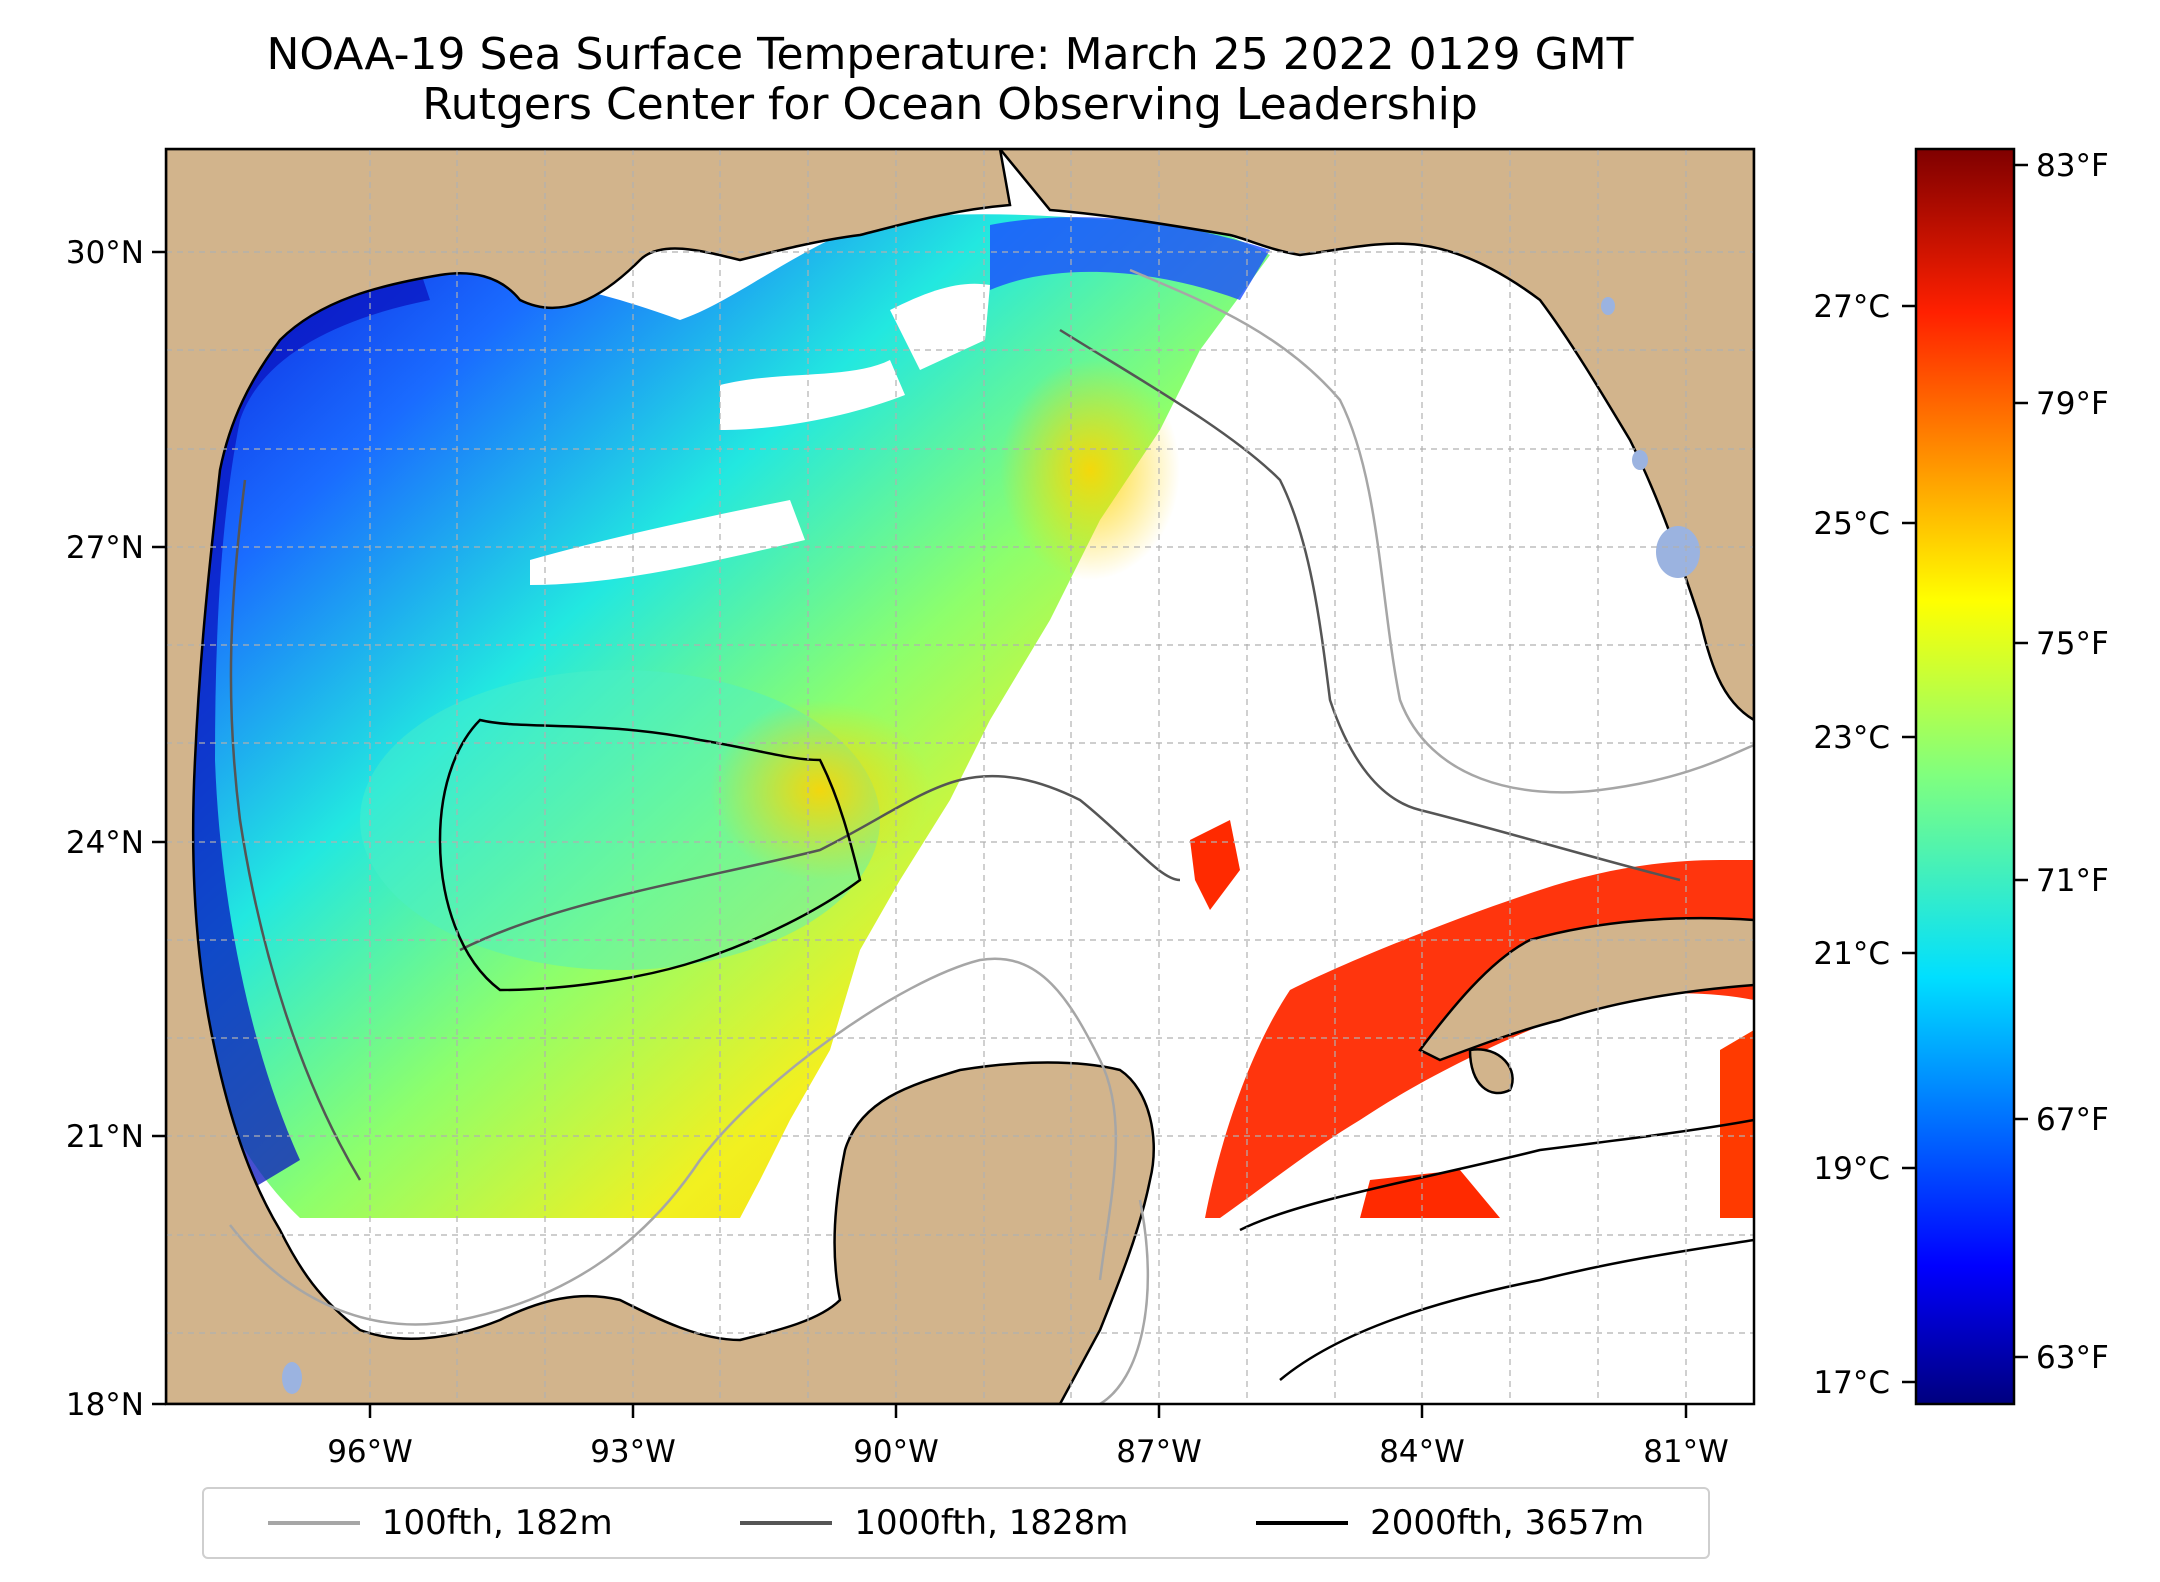 This screenshot has height=1582, width=2160. I want to click on fahrenheit-label: 63°F, so click(2072, 1358).